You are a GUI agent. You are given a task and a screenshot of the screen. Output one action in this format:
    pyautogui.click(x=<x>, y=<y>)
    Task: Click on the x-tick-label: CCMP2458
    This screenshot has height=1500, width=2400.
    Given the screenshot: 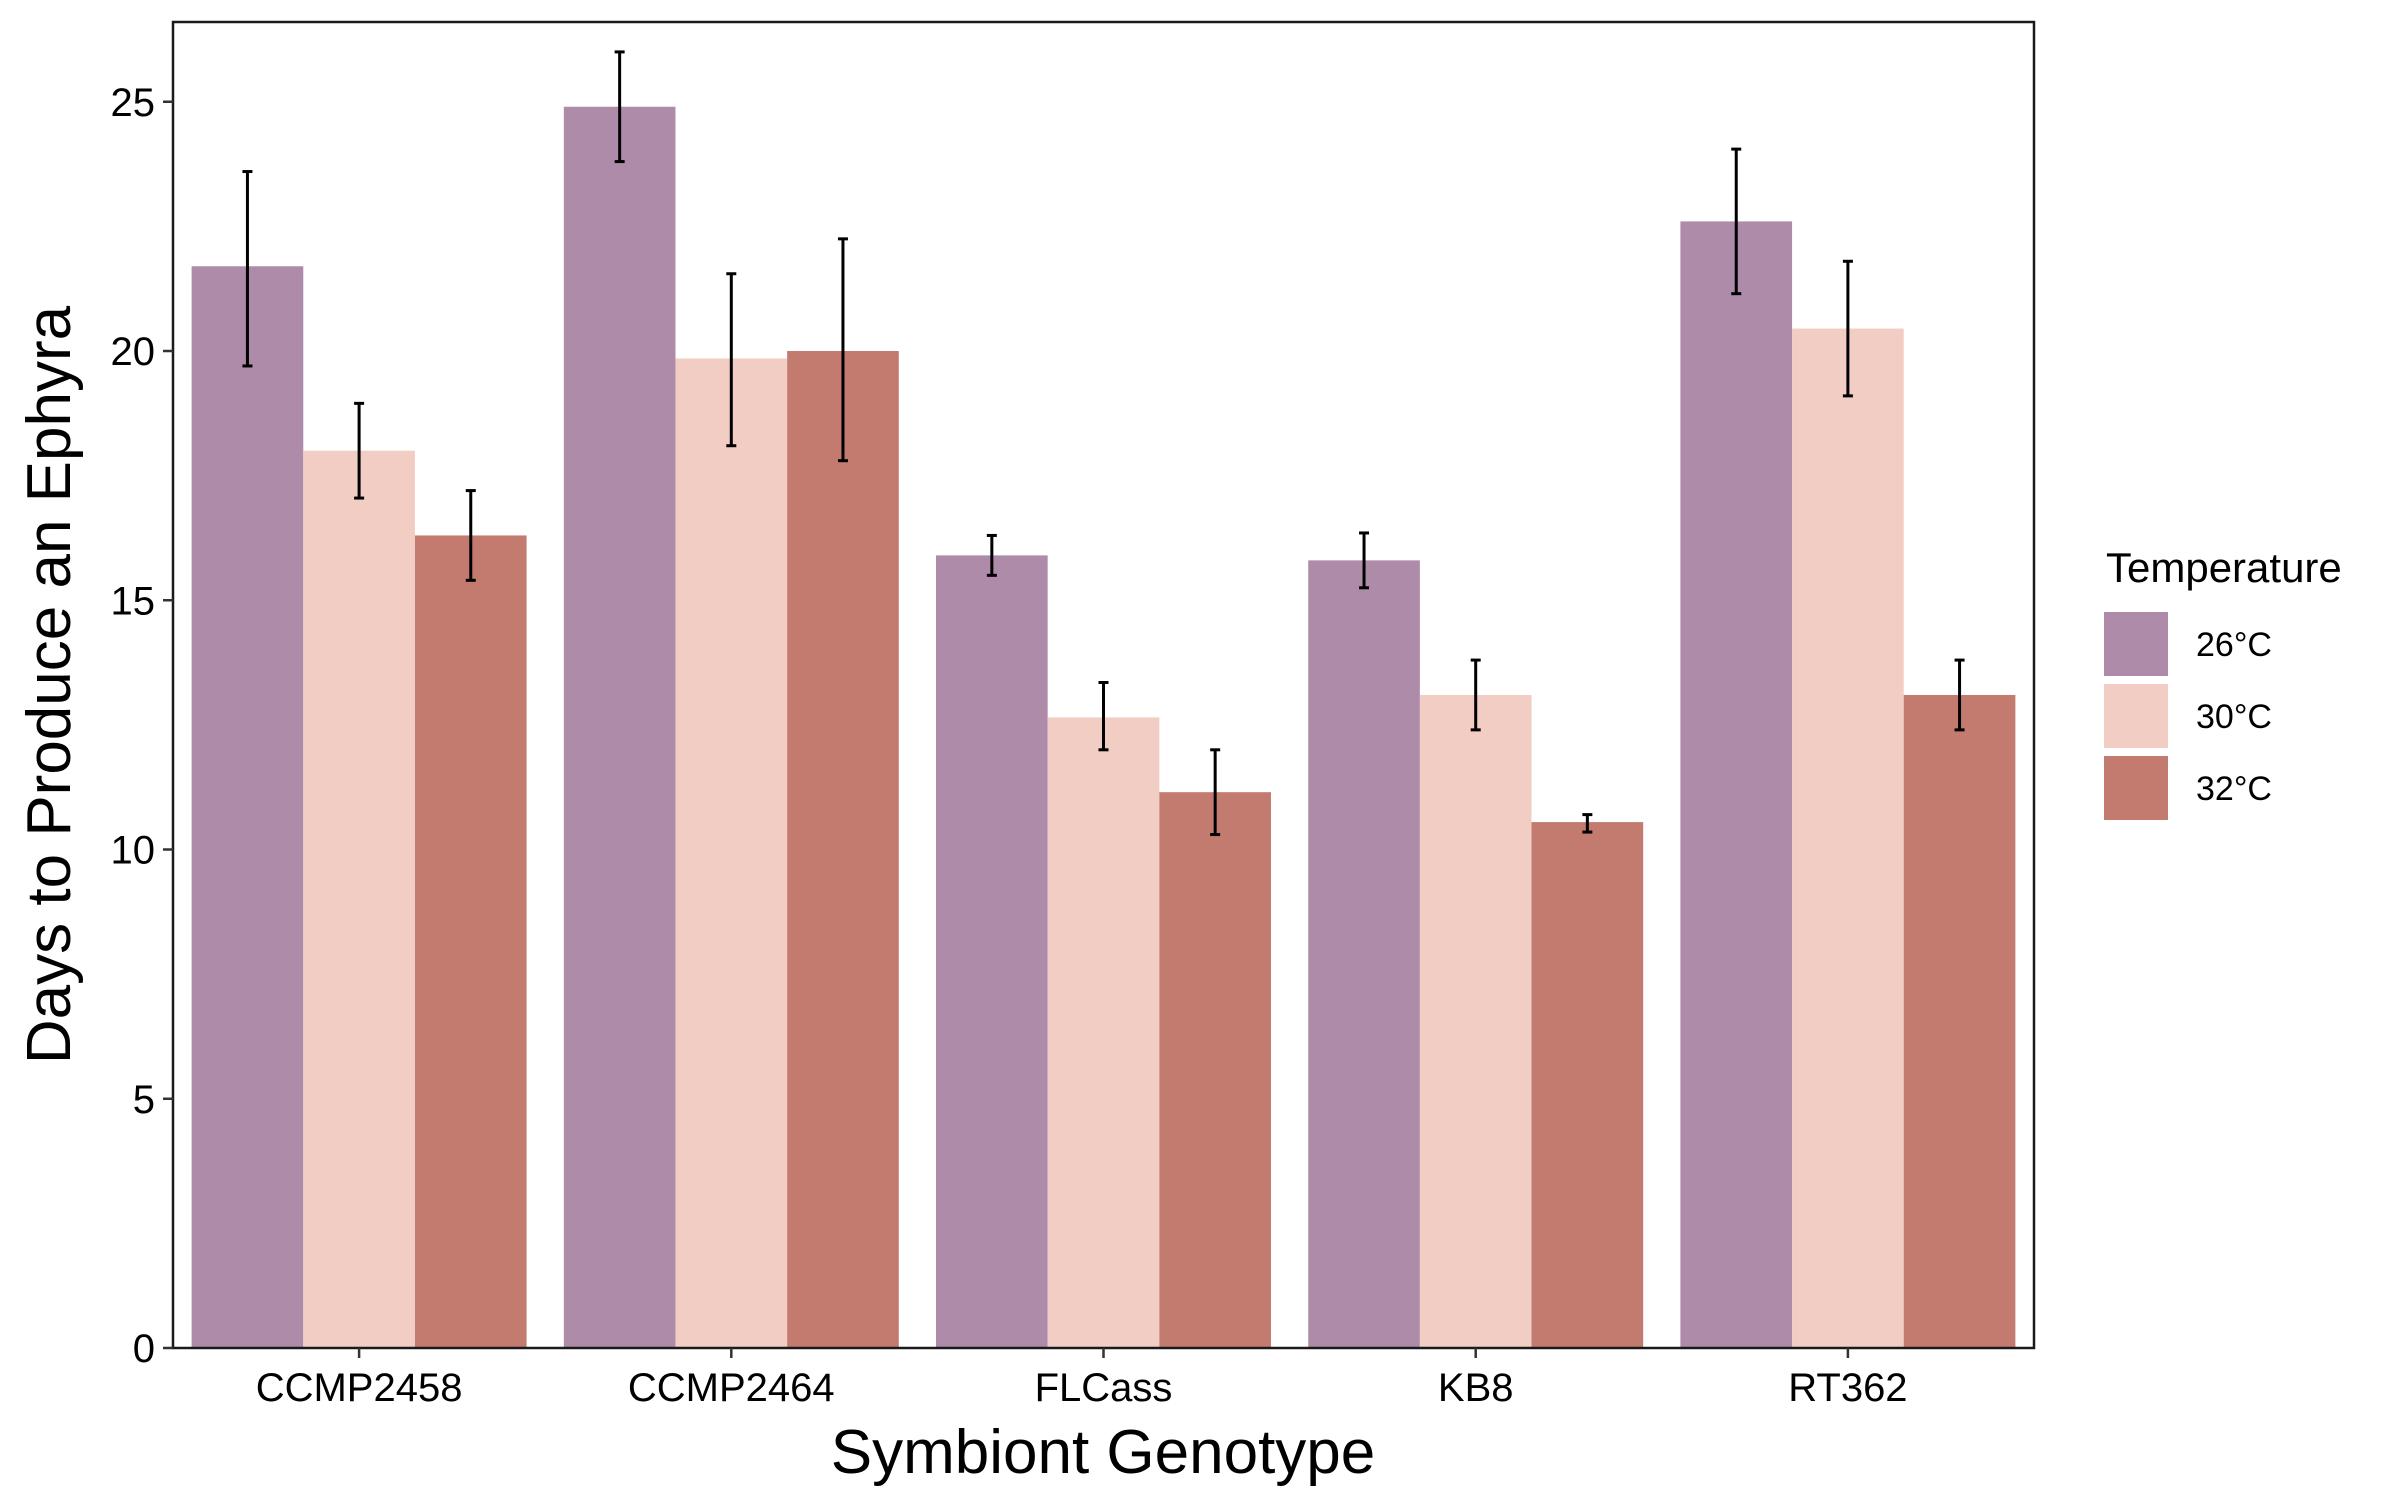 What is the action you would take?
    pyautogui.click(x=359, y=1388)
    